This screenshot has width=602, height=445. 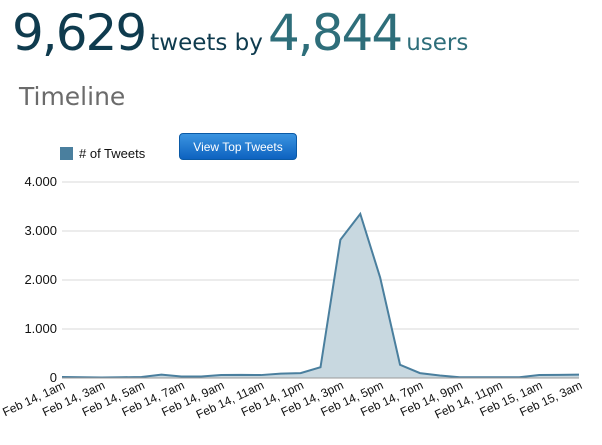 What do you see at coordinates (238, 146) in the screenshot?
I see `view-top-tweets-button: View Top Tweets` at bounding box center [238, 146].